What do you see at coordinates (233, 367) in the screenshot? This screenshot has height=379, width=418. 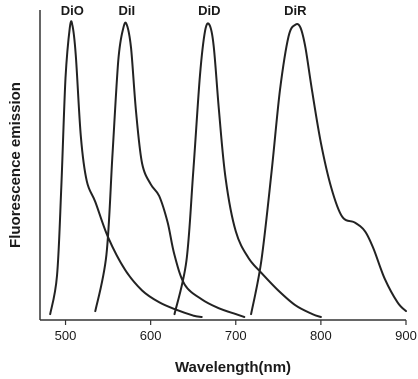 I see `x-axis-label: Wavelength(nm)` at bounding box center [233, 367].